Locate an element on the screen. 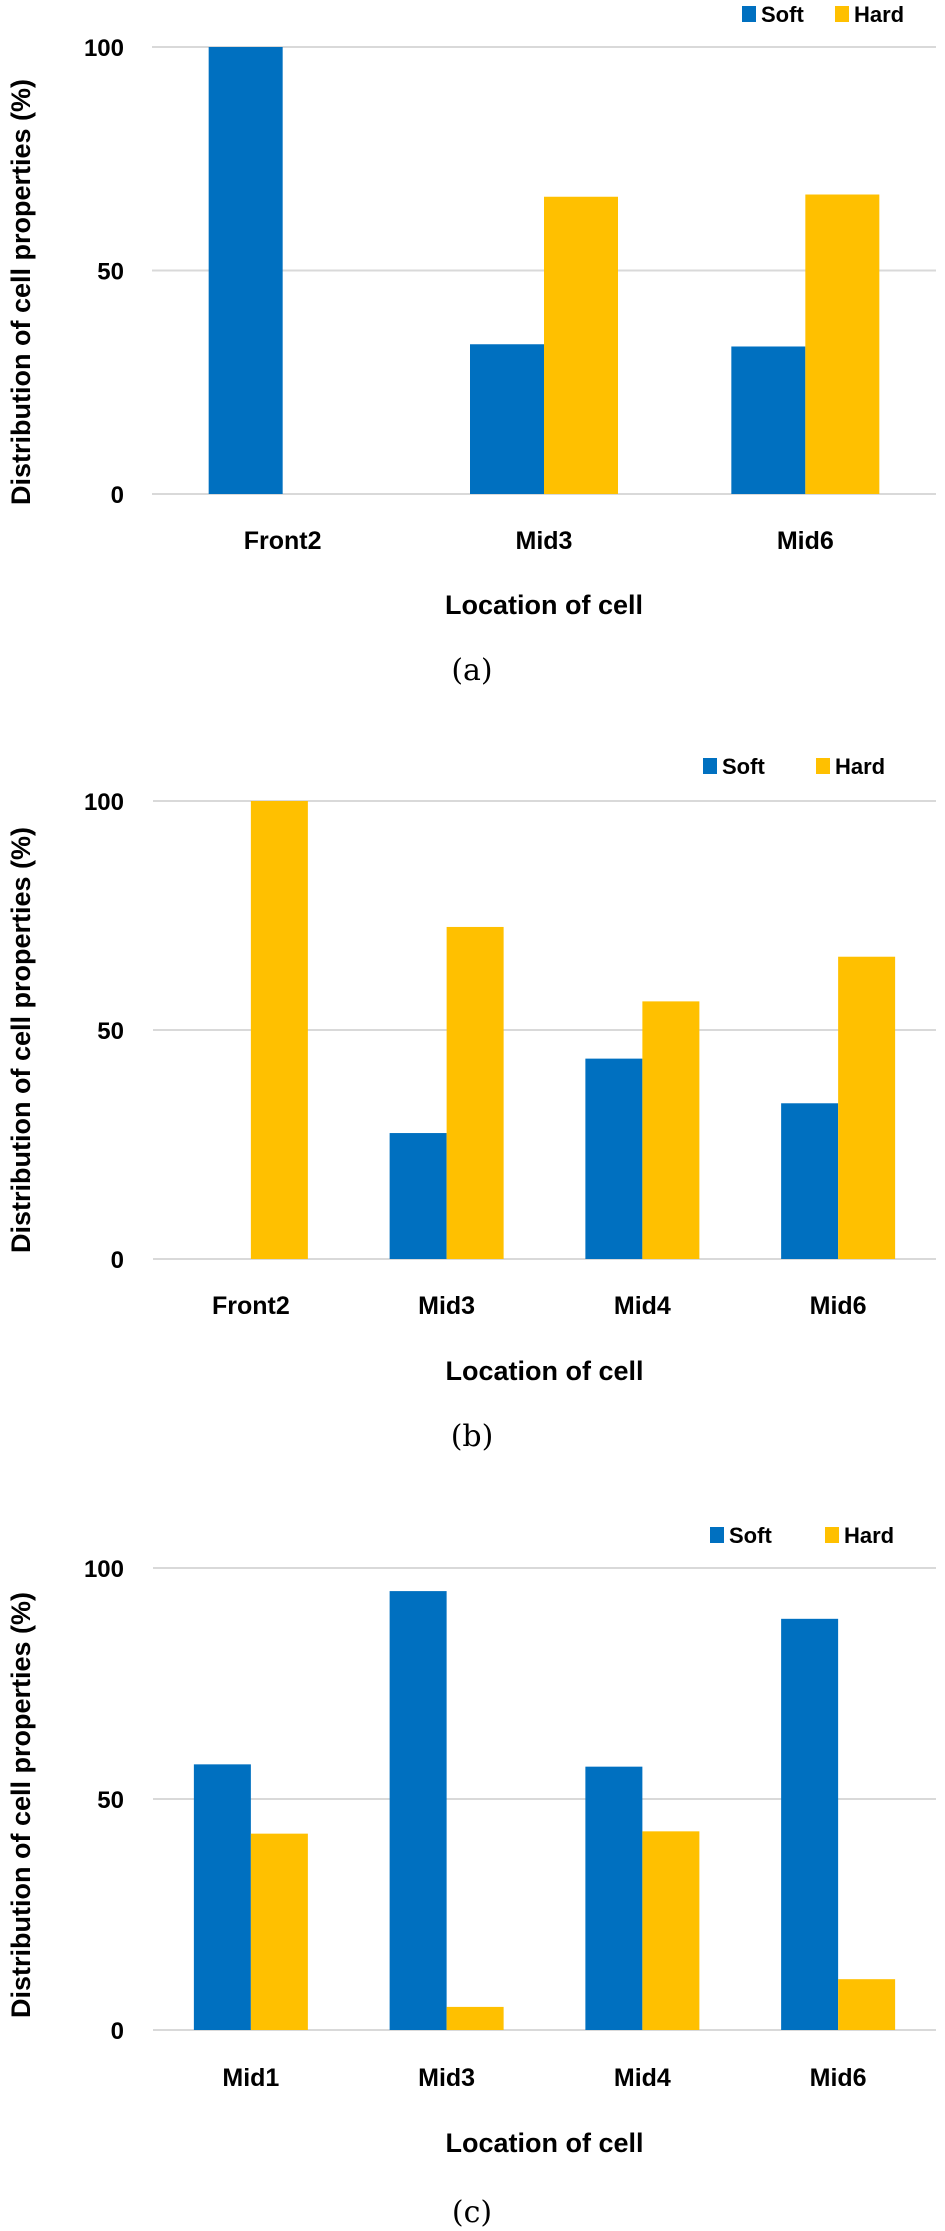 This screenshot has width=945, height=2231. bar-hard-mid1 is located at coordinates (279, 1931).